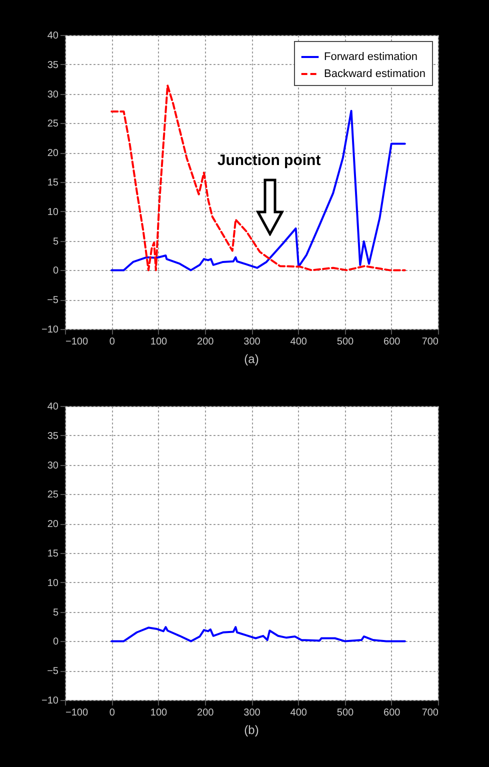 This screenshot has height=767, width=489. What do you see at coordinates (375, 74) in the screenshot?
I see `legend-label: Backward estimation` at bounding box center [375, 74].